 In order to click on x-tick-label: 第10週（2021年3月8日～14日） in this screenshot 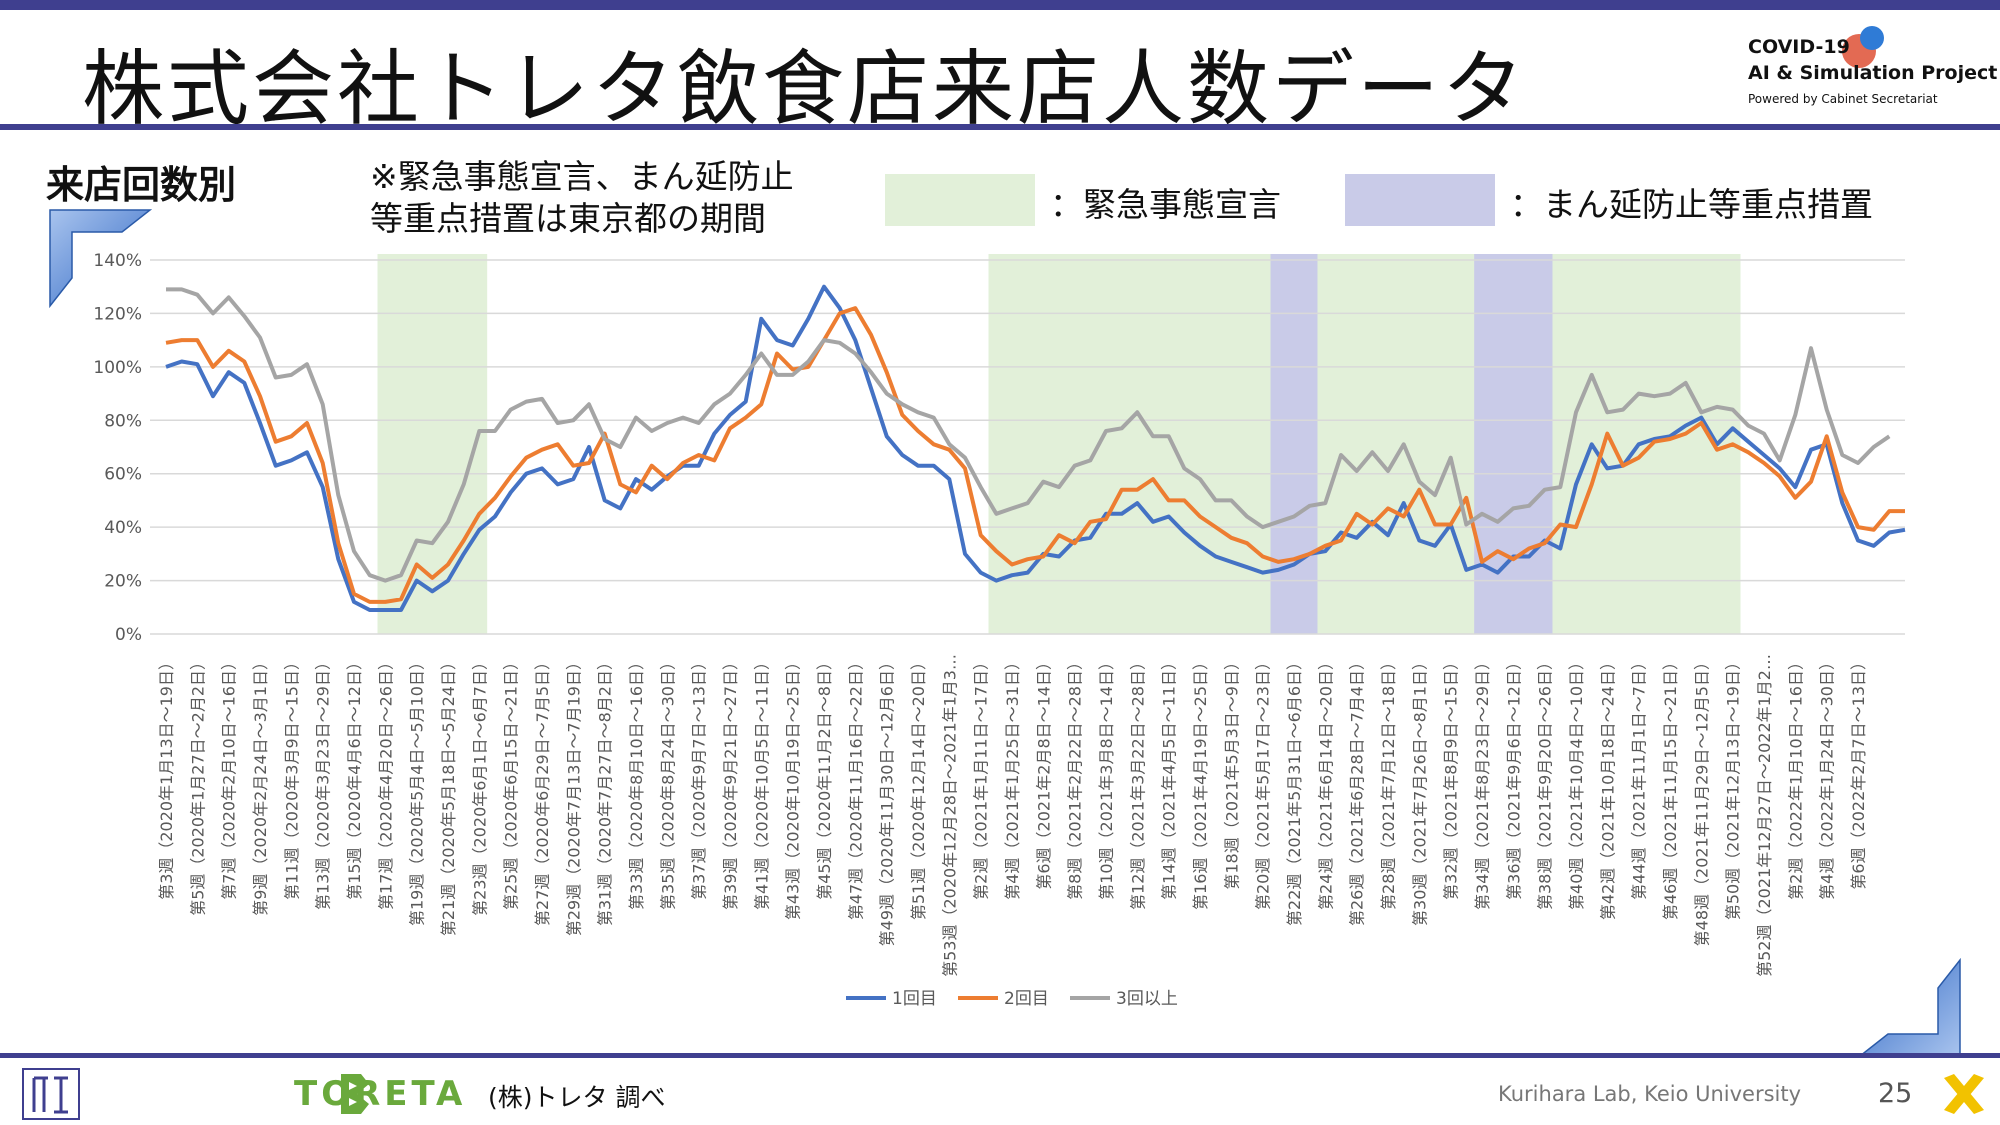, I will do `click(1106, 777)`.